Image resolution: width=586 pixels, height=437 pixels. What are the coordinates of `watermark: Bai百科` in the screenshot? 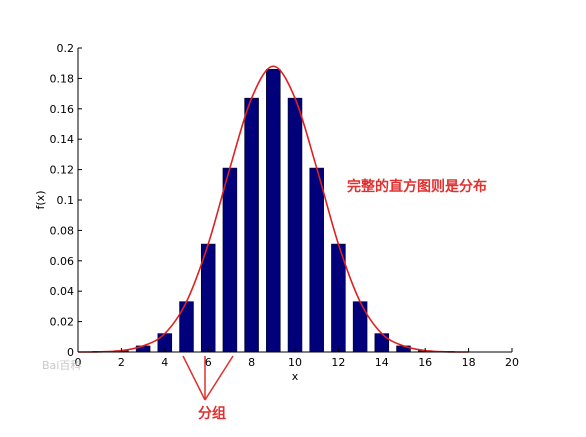 It's located at (61, 365).